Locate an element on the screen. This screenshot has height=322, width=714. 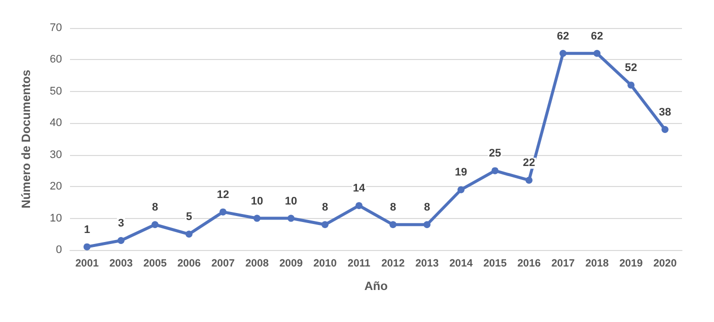
data-label: 3 is located at coordinates (121, 223).